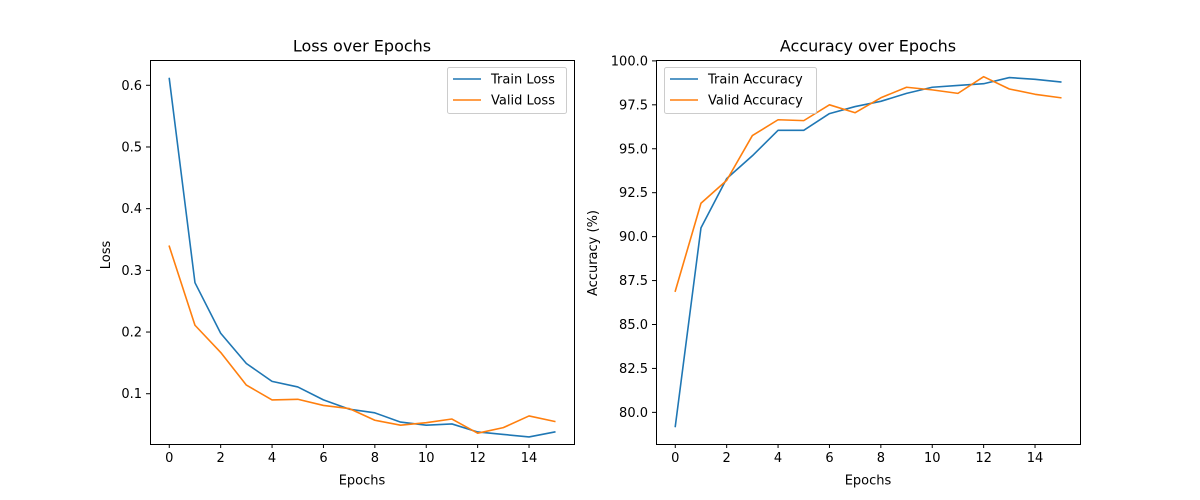 The width and height of the screenshot is (1200, 500). I want to click on legend-label: Valid Accuracy, so click(755, 101).